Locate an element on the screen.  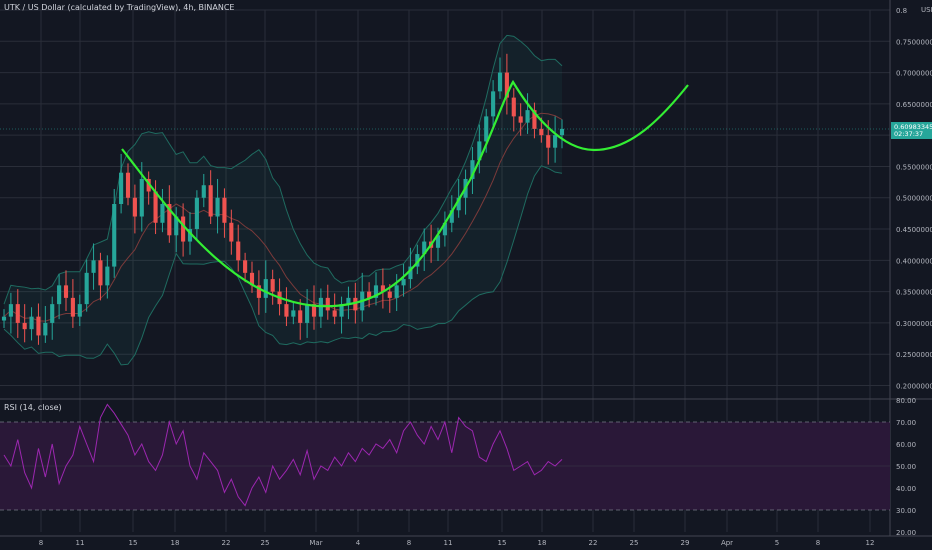
price-tag-countdown: 02:37:37 is located at coordinates (908, 134).